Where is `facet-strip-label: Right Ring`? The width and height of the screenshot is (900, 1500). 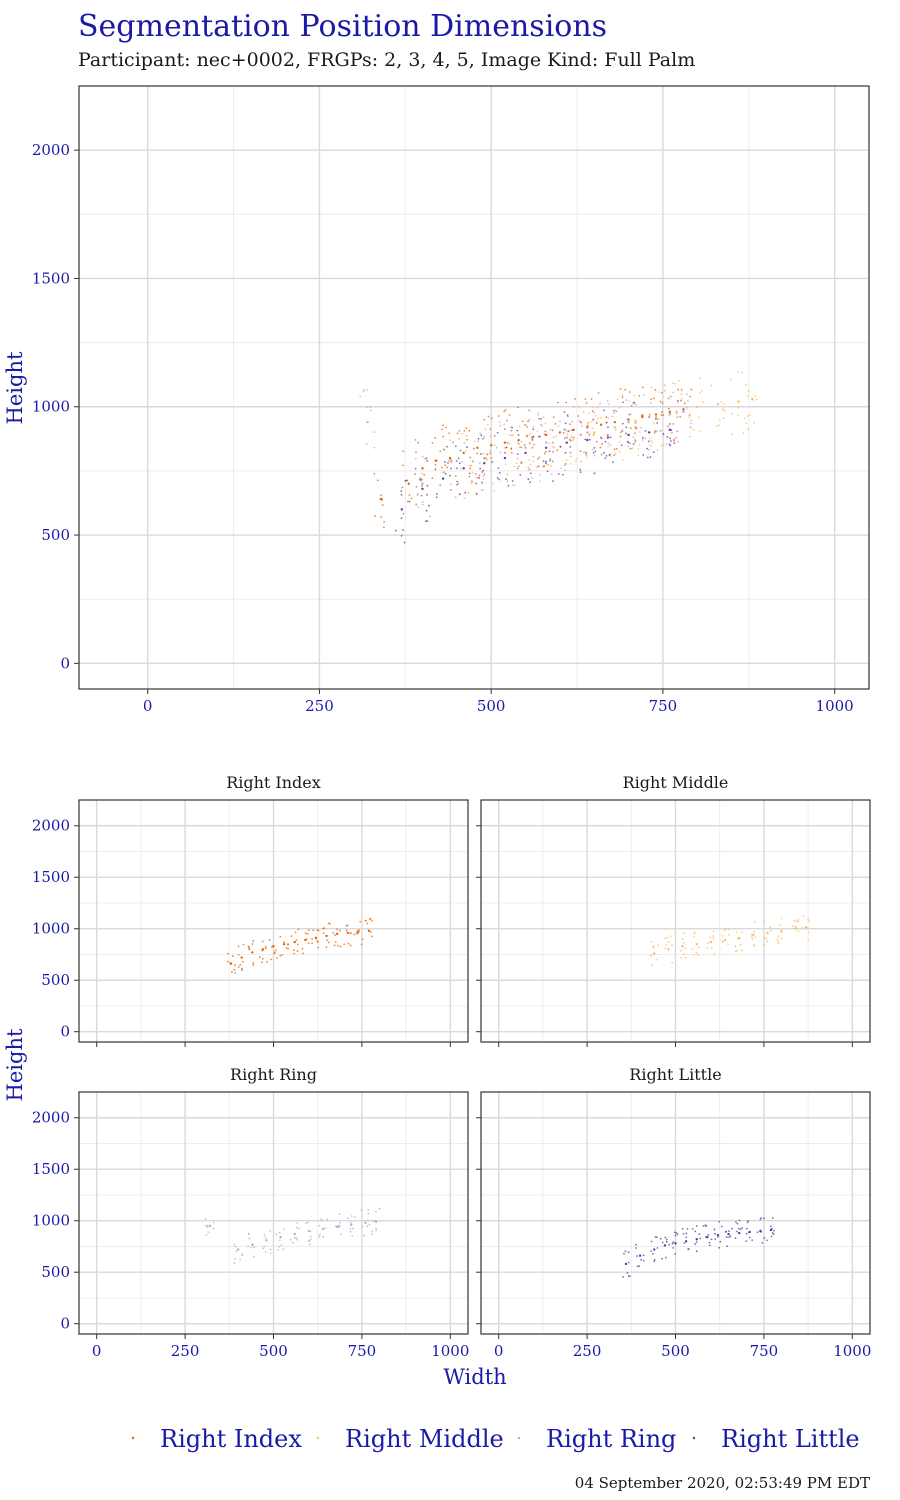 facet-strip-label: Right Ring is located at coordinates (273, 1074).